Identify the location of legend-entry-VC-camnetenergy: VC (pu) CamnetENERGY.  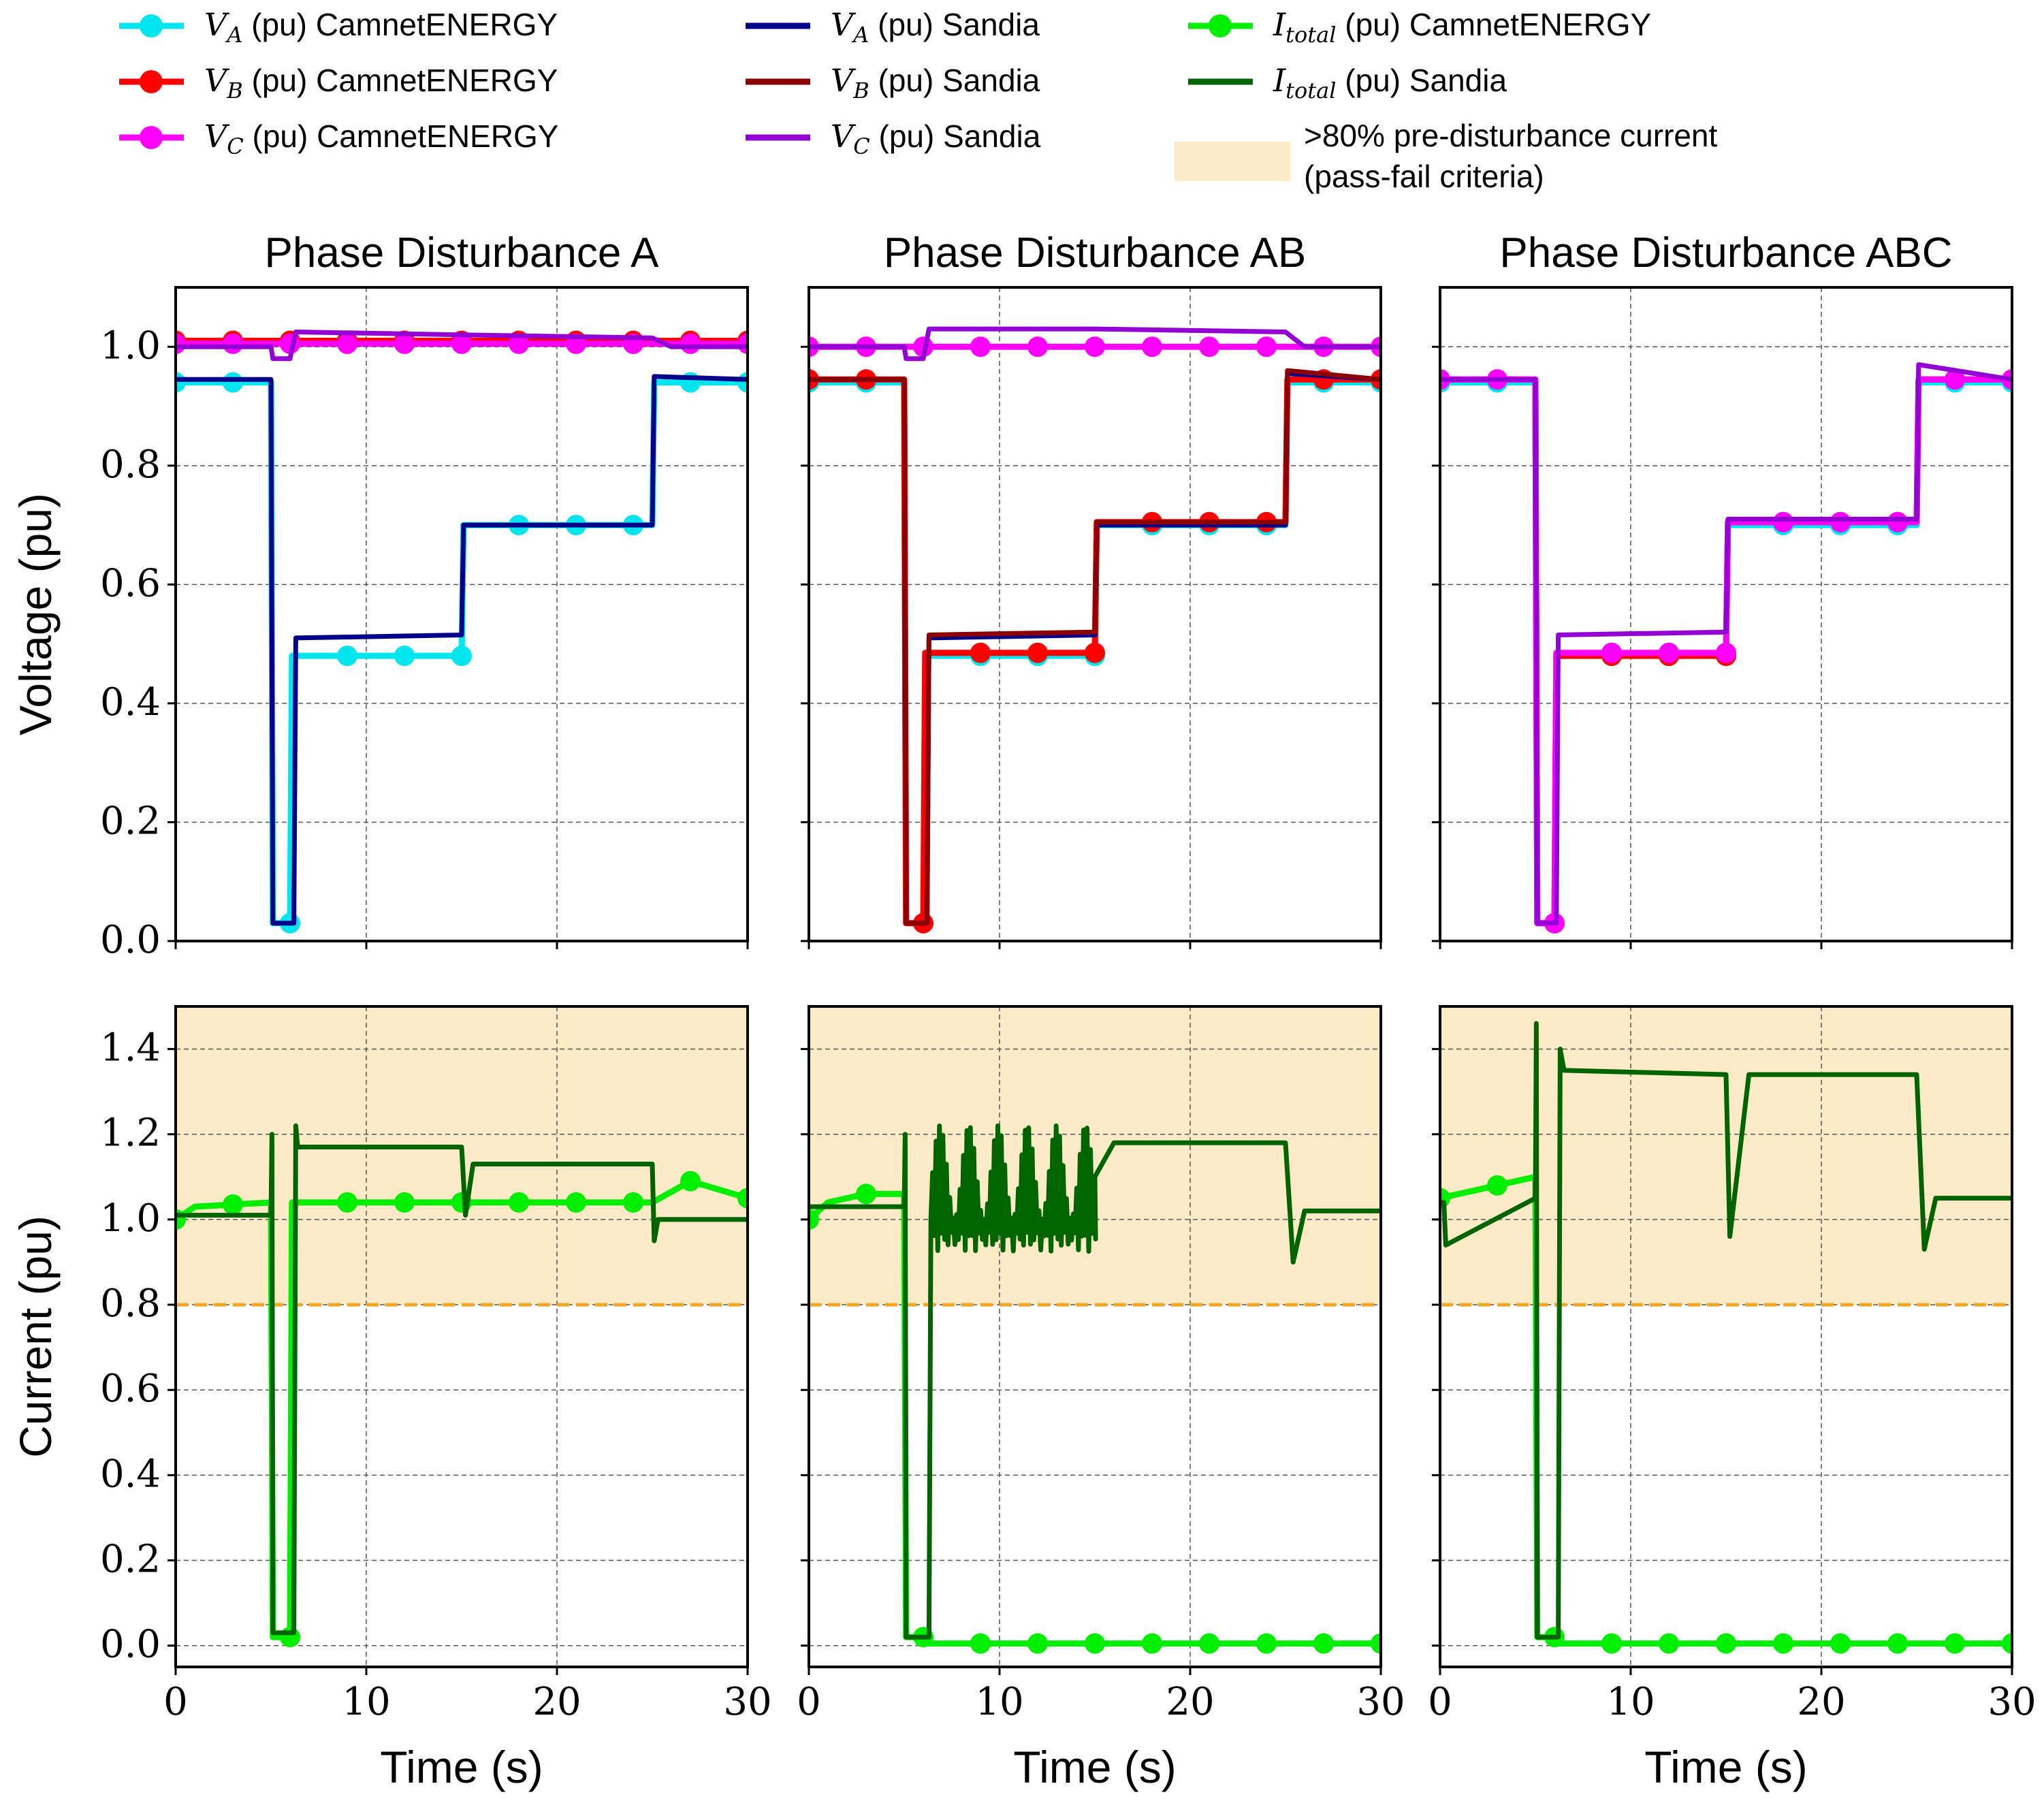
(339, 138).